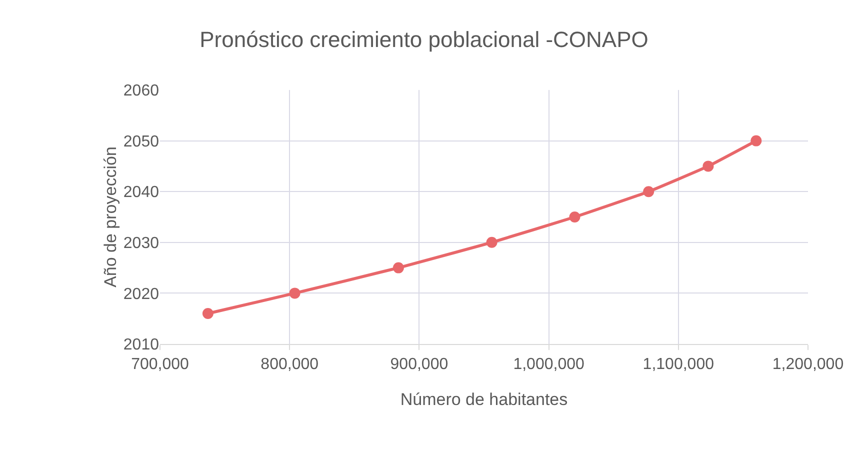 This screenshot has height=454, width=848. I want to click on x-tick-label: 1,100,000, so click(678, 365).